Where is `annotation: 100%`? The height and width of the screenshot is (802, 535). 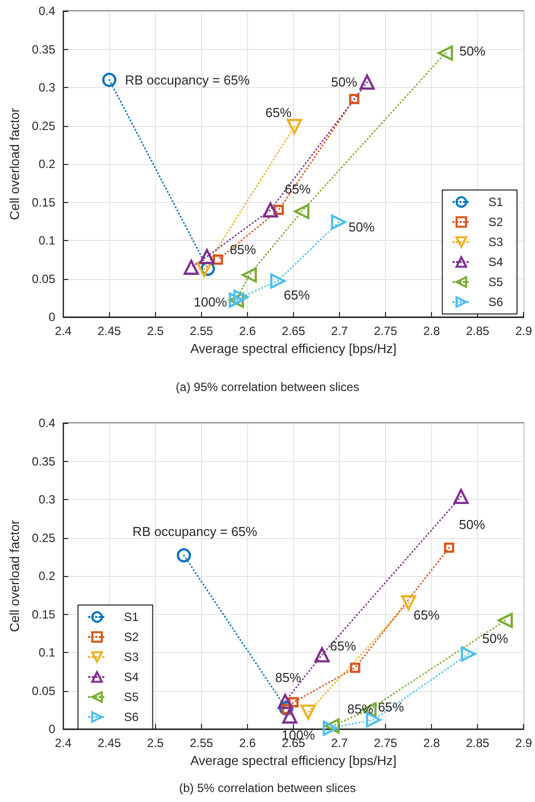
annotation: 100% is located at coordinates (211, 302).